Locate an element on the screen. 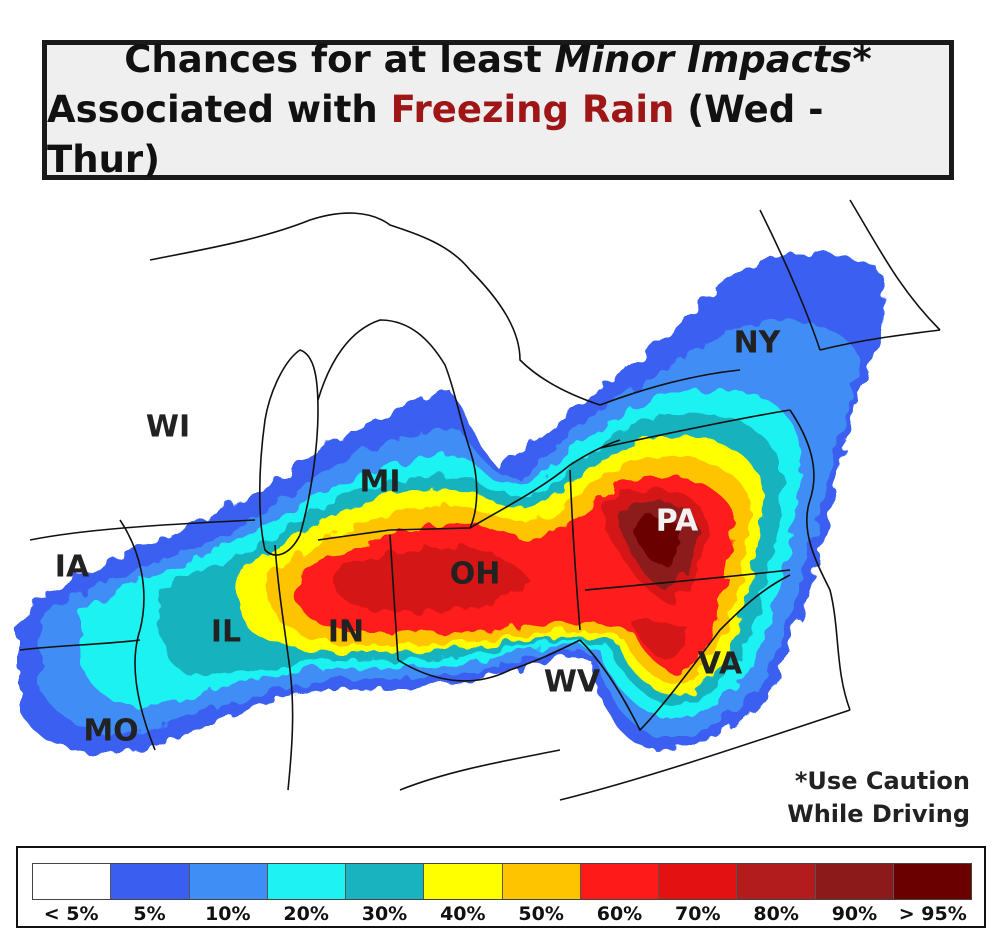  state-label-pa: PA is located at coordinates (677, 521).